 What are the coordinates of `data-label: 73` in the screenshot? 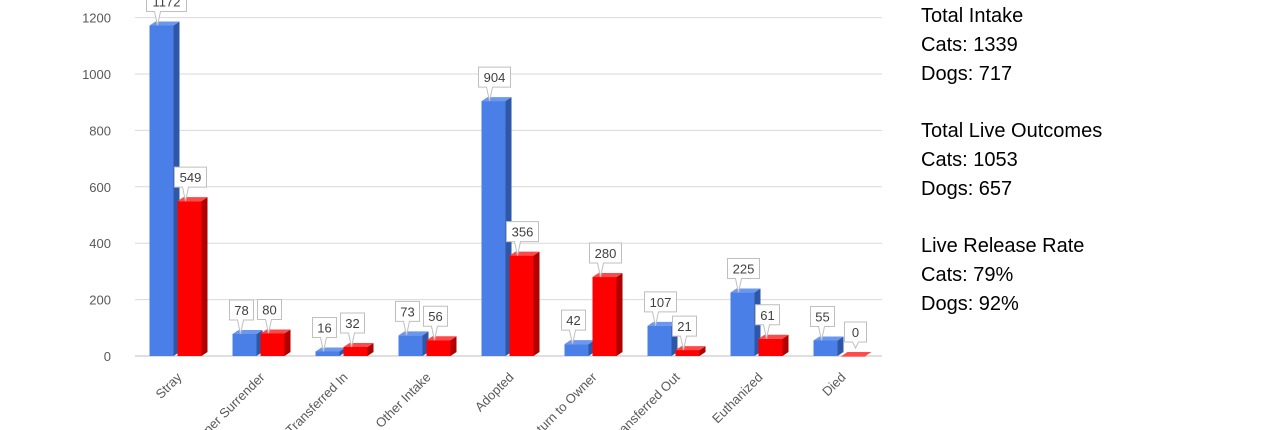 It's located at (407, 311).